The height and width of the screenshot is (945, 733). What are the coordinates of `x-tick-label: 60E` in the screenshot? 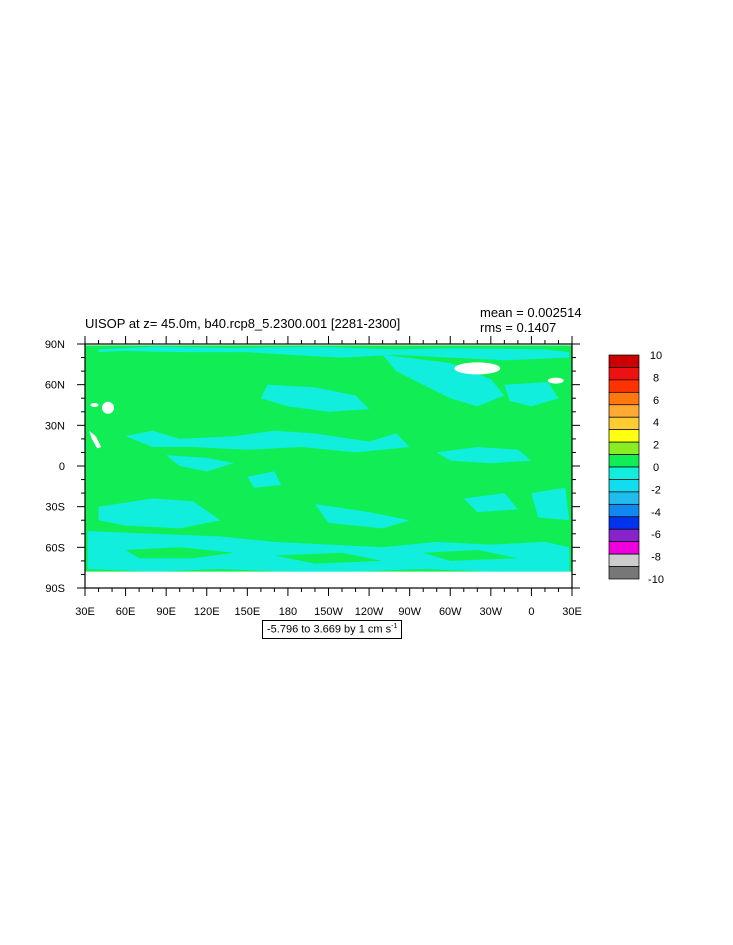 It's located at (126, 612).